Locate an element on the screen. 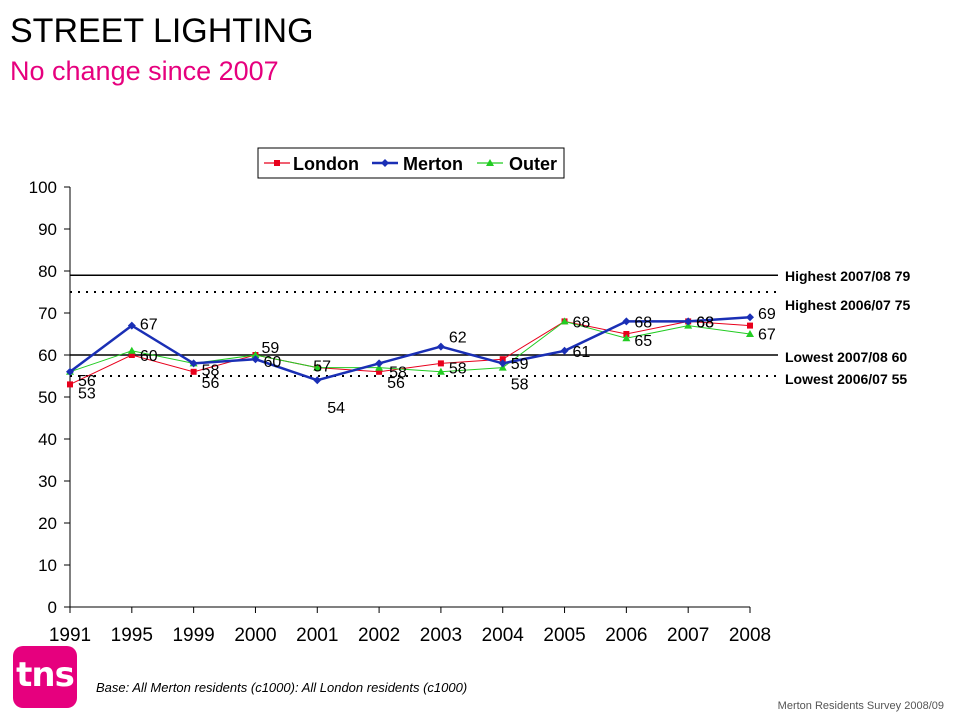  x-tick-label: 1999 is located at coordinates (193, 635).